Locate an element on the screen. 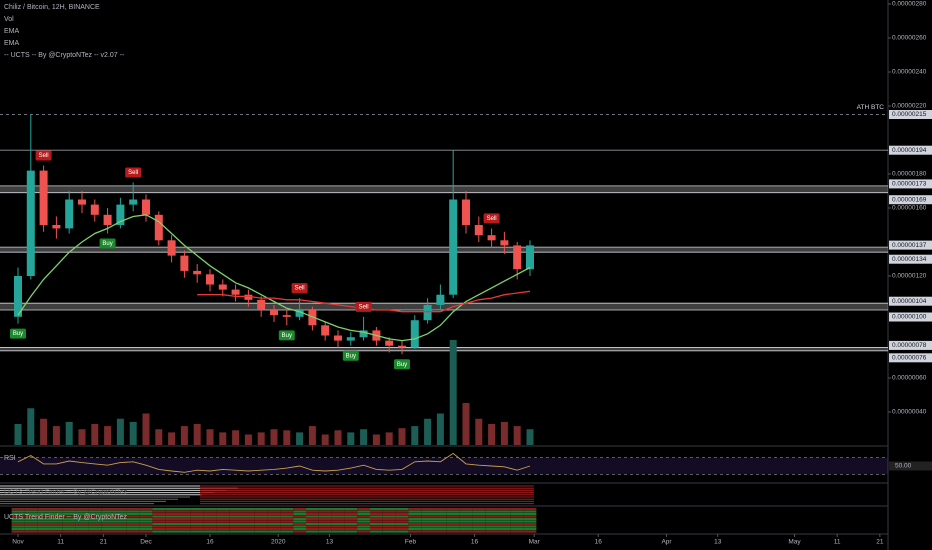  x-tick-label: Mar is located at coordinates (535, 542).